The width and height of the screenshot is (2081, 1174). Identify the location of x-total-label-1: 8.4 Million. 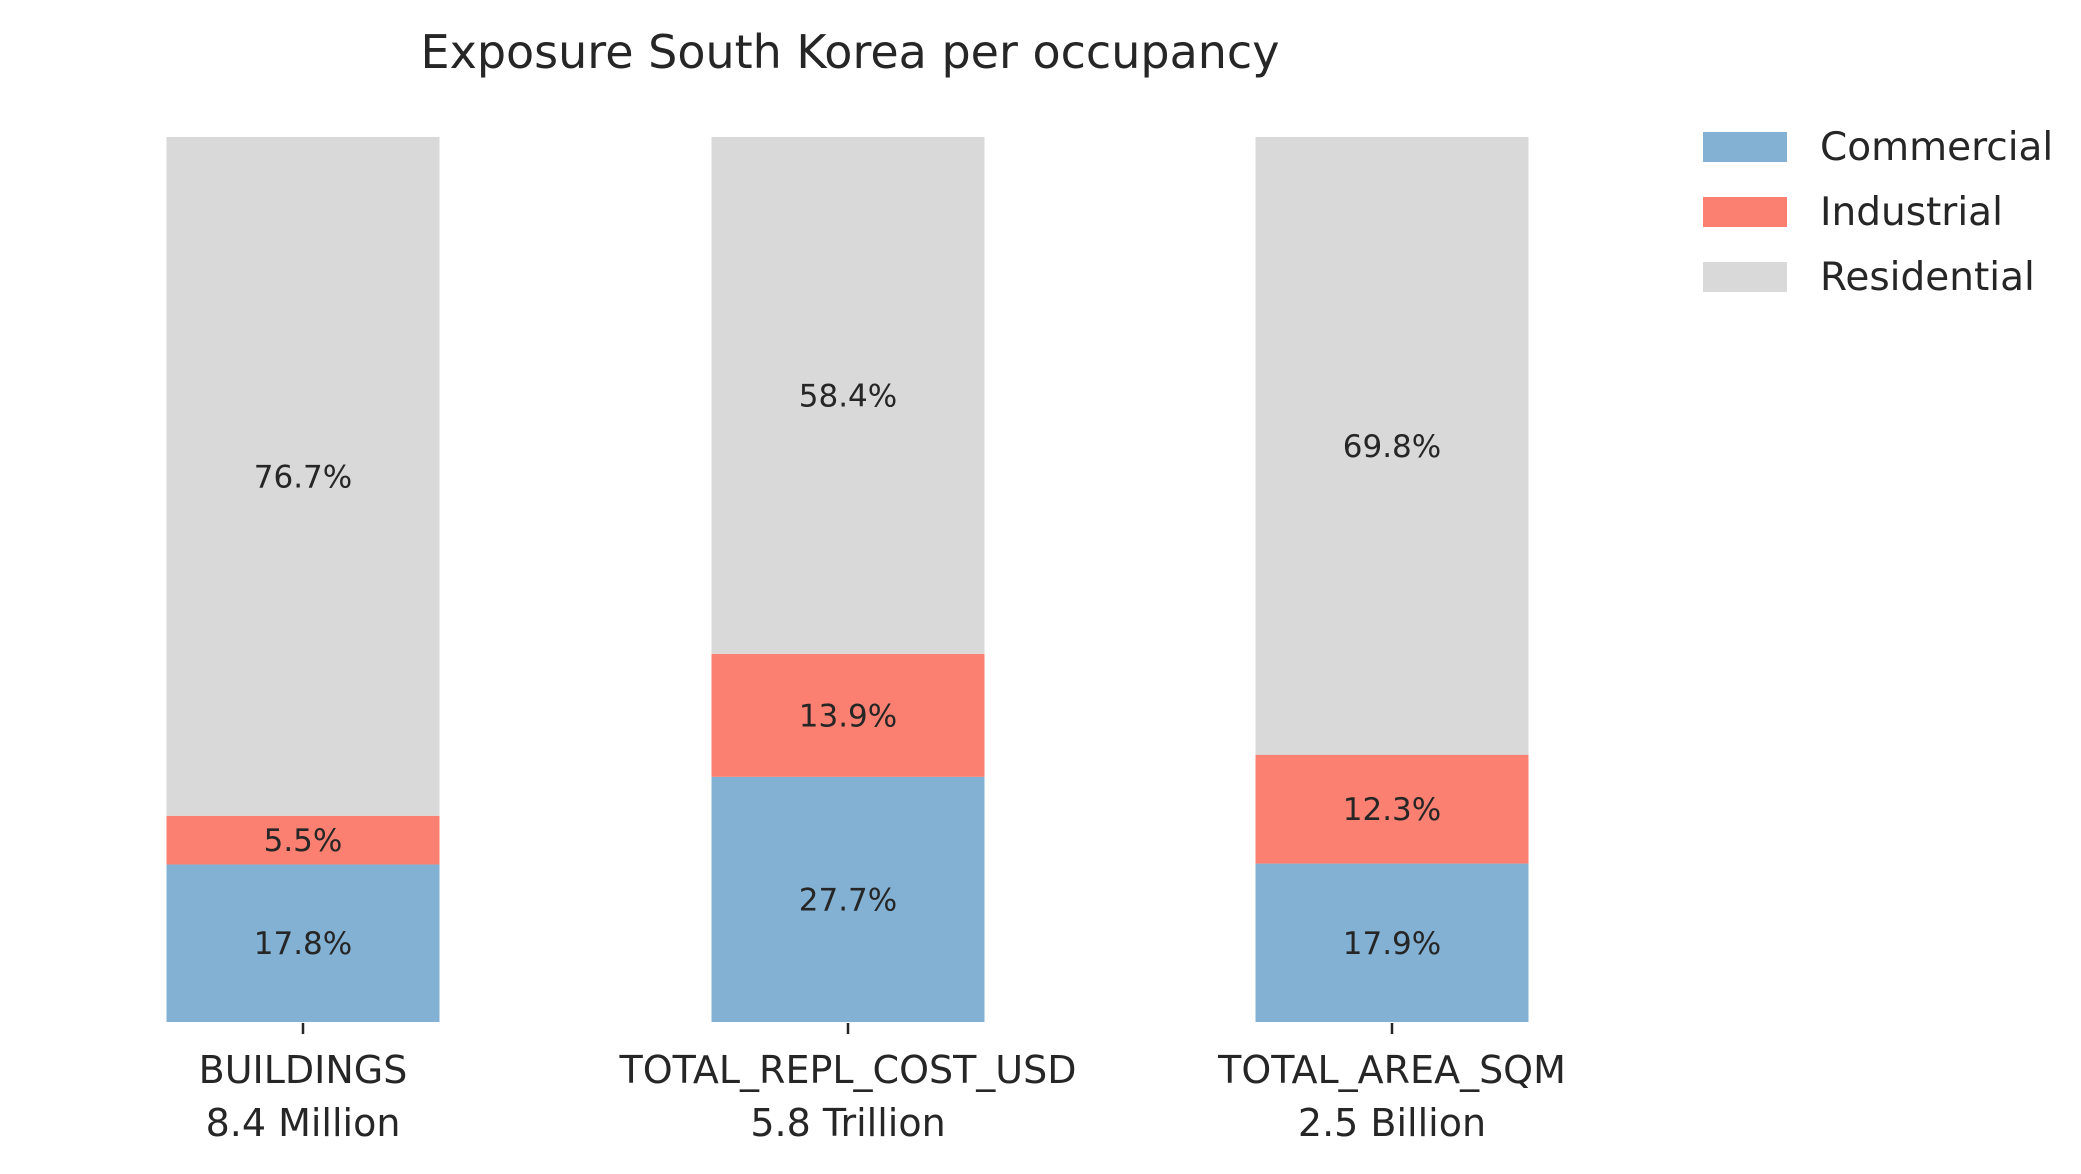
(303, 1123).